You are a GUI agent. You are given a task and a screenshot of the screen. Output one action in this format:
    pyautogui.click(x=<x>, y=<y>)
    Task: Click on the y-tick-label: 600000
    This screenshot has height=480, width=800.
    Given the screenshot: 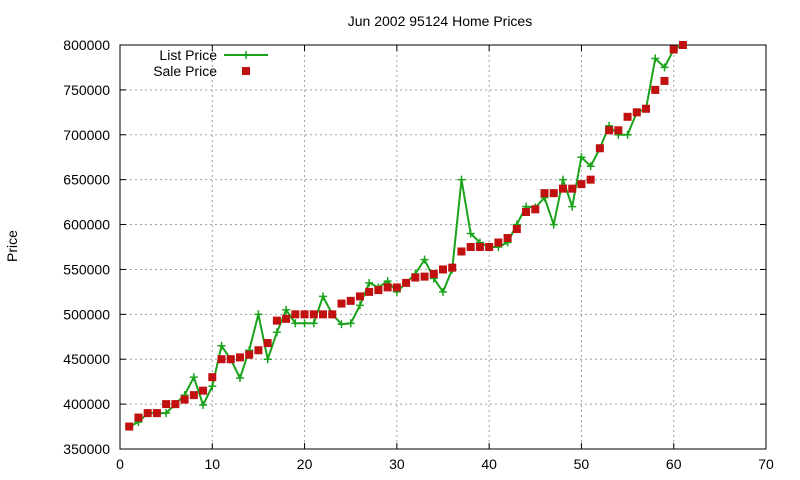 What is the action you would take?
    pyautogui.click(x=86, y=225)
    